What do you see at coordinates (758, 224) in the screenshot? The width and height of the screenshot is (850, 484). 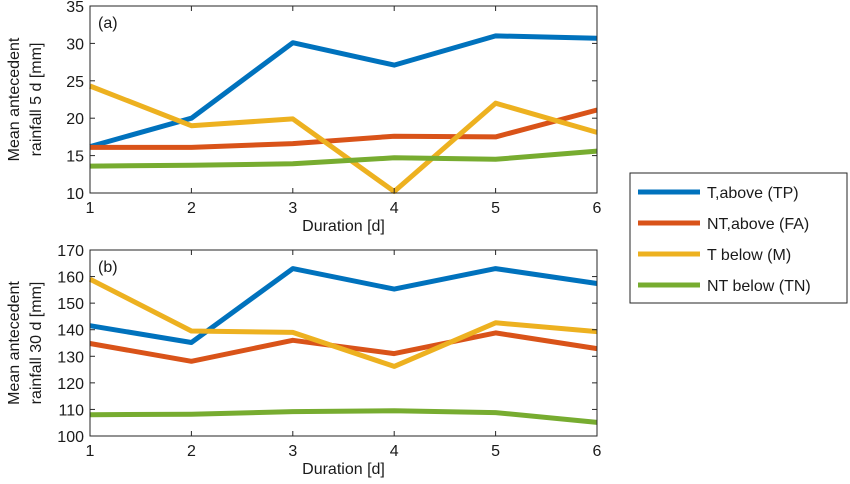 I see `legend-label: NT,above (FA)` at bounding box center [758, 224].